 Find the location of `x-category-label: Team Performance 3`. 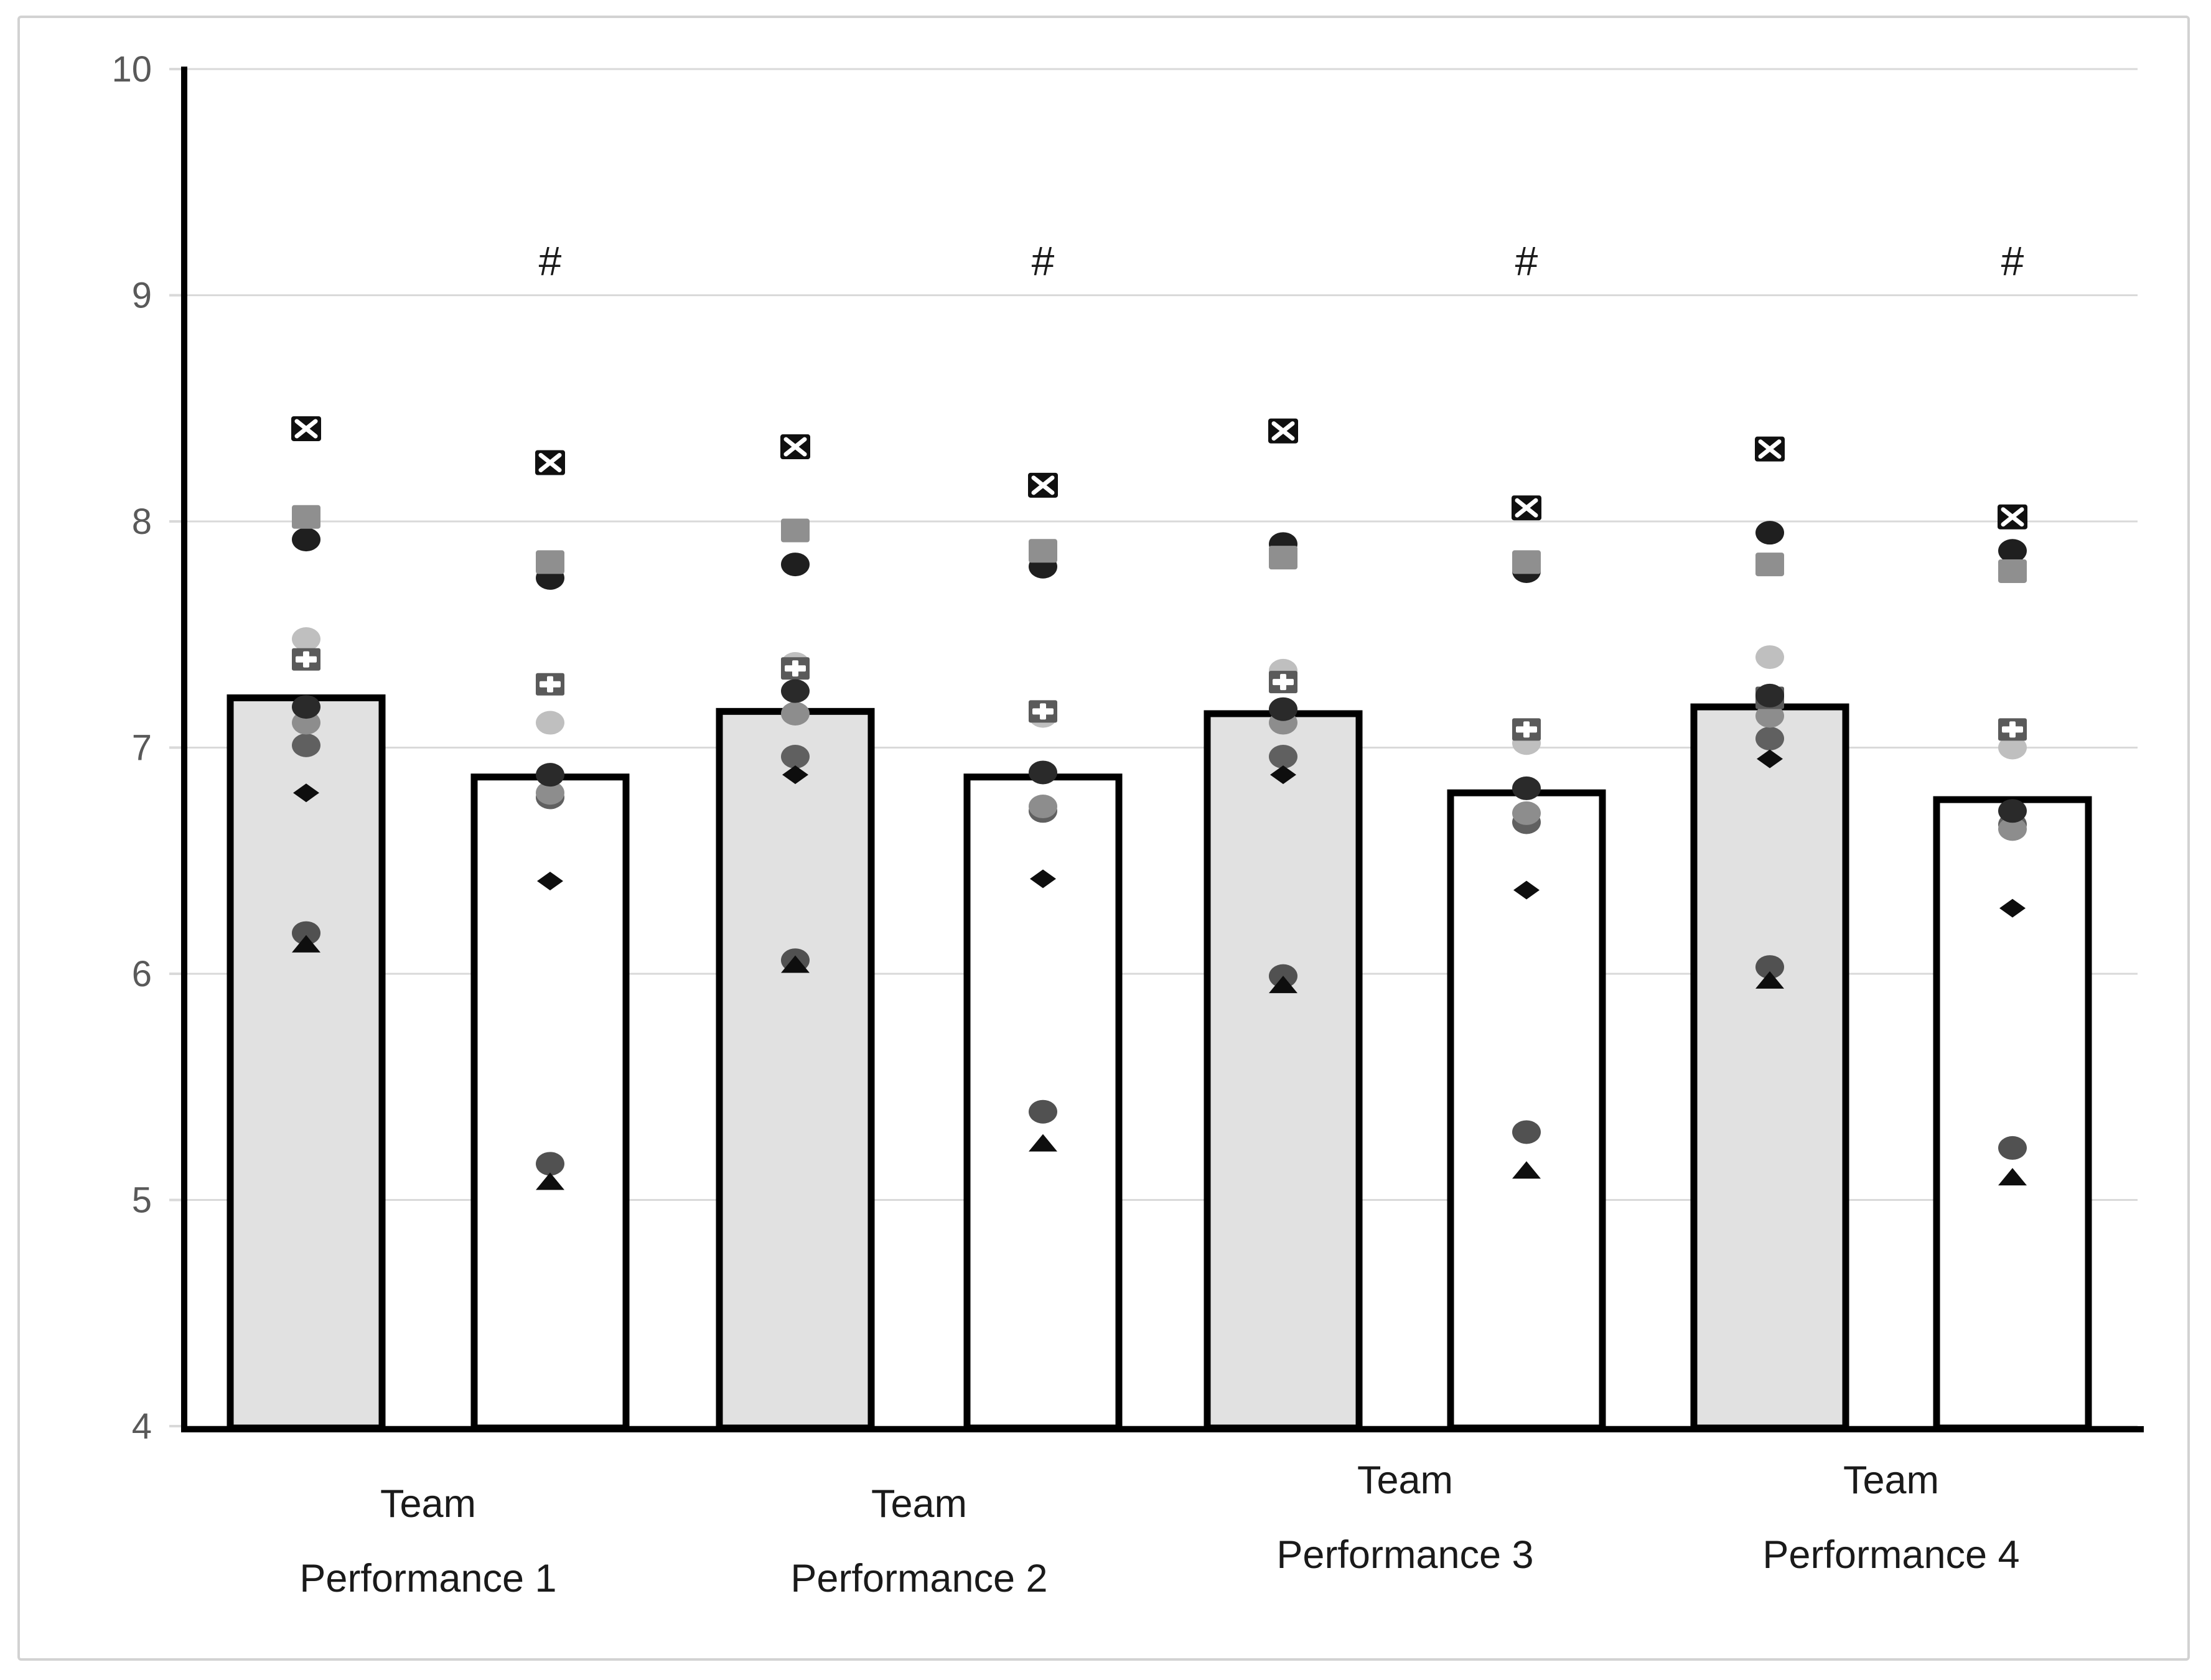

x-category-label: Team Performance 3 is located at coordinates (1404, 1517).